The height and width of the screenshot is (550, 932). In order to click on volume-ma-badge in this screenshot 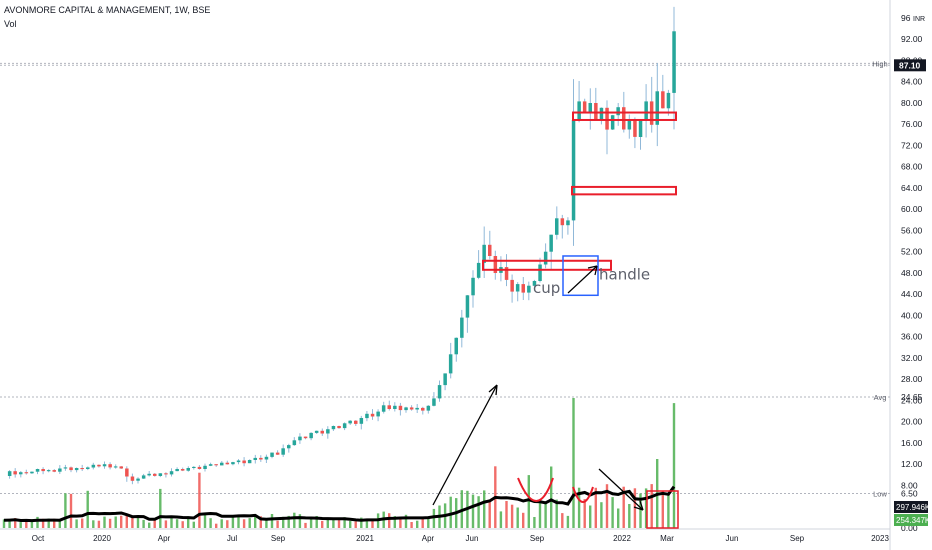, I will do `click(911, 507)`.